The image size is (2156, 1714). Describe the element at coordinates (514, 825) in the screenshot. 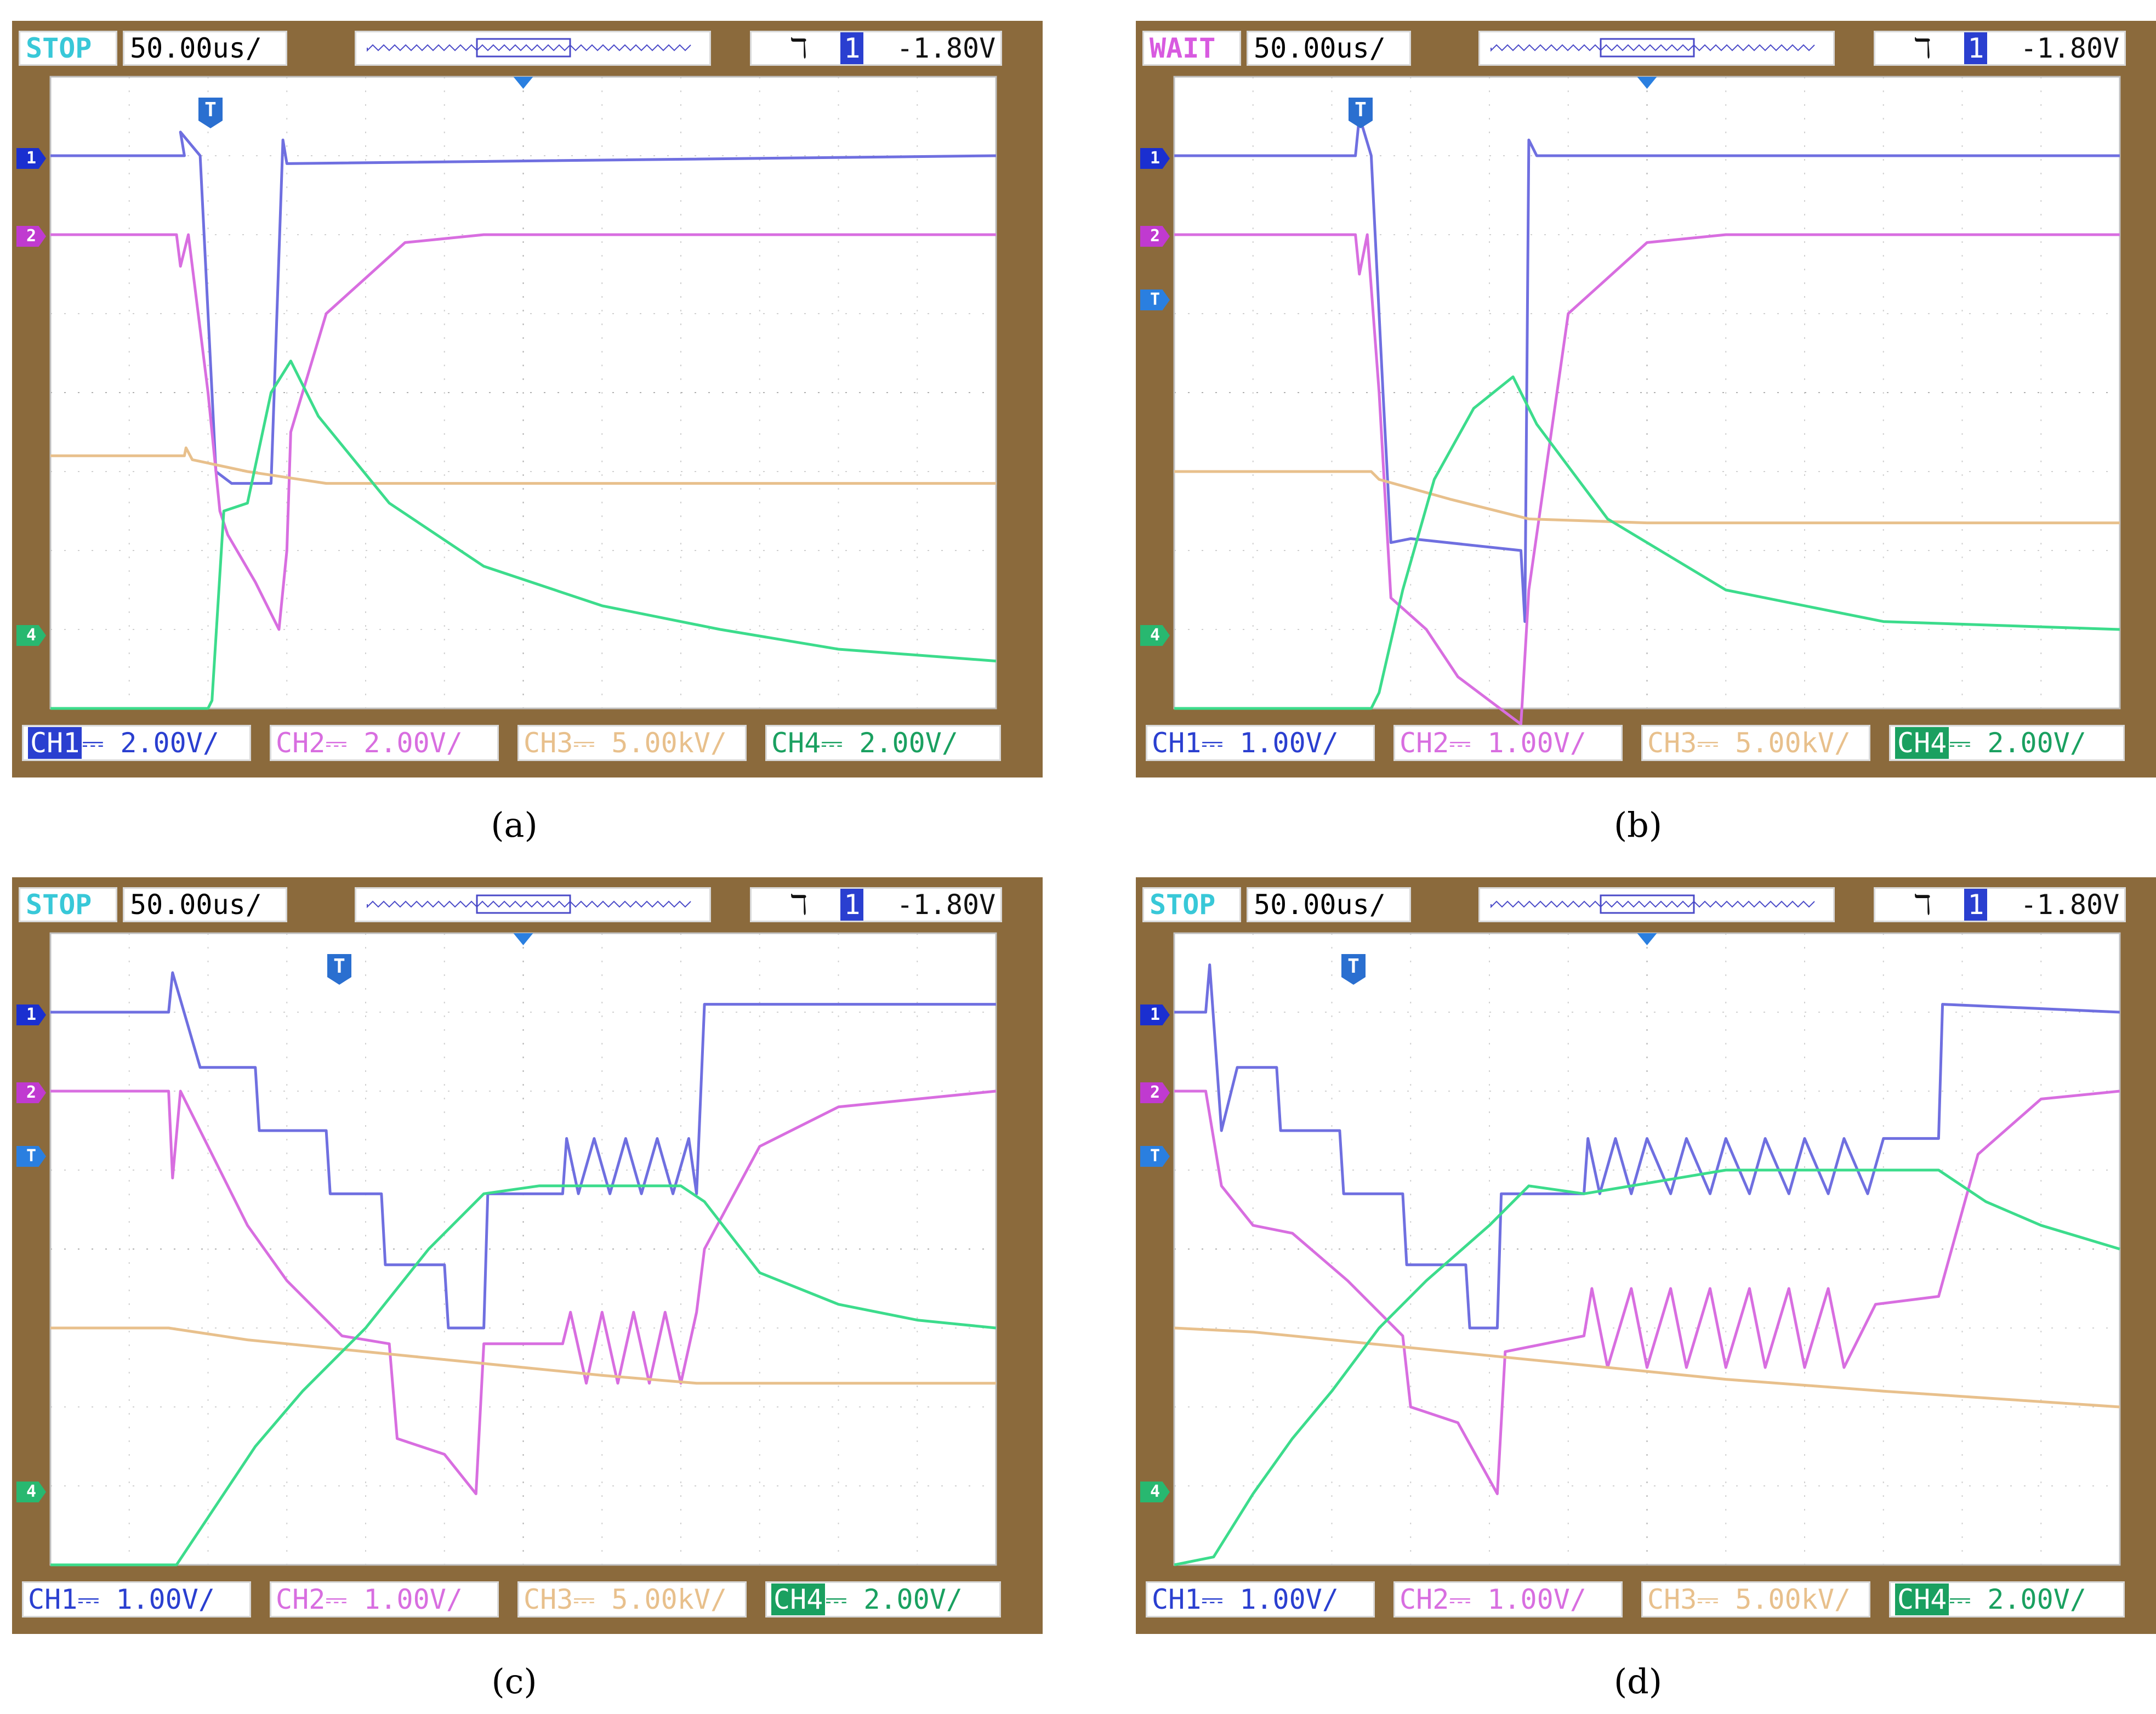

I see `caption-a: (a)` at that location.